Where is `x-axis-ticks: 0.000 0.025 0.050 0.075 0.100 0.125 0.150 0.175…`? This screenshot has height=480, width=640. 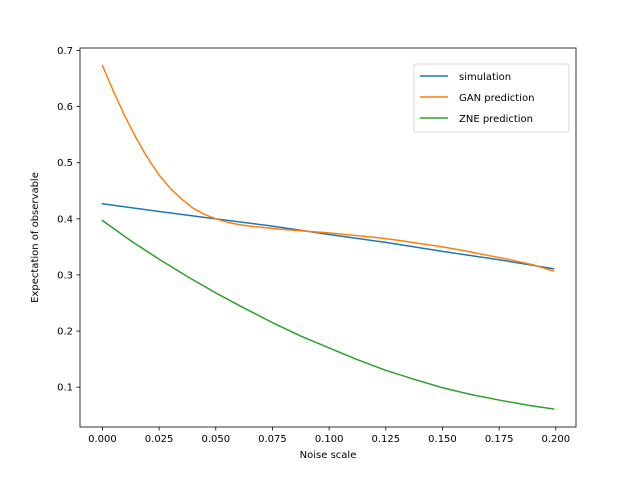 x-axis-ticks: 0.000 0.025 0.050 0.075 0.100 0.125 0.150 0.175… is located at coordinates (329, 436).